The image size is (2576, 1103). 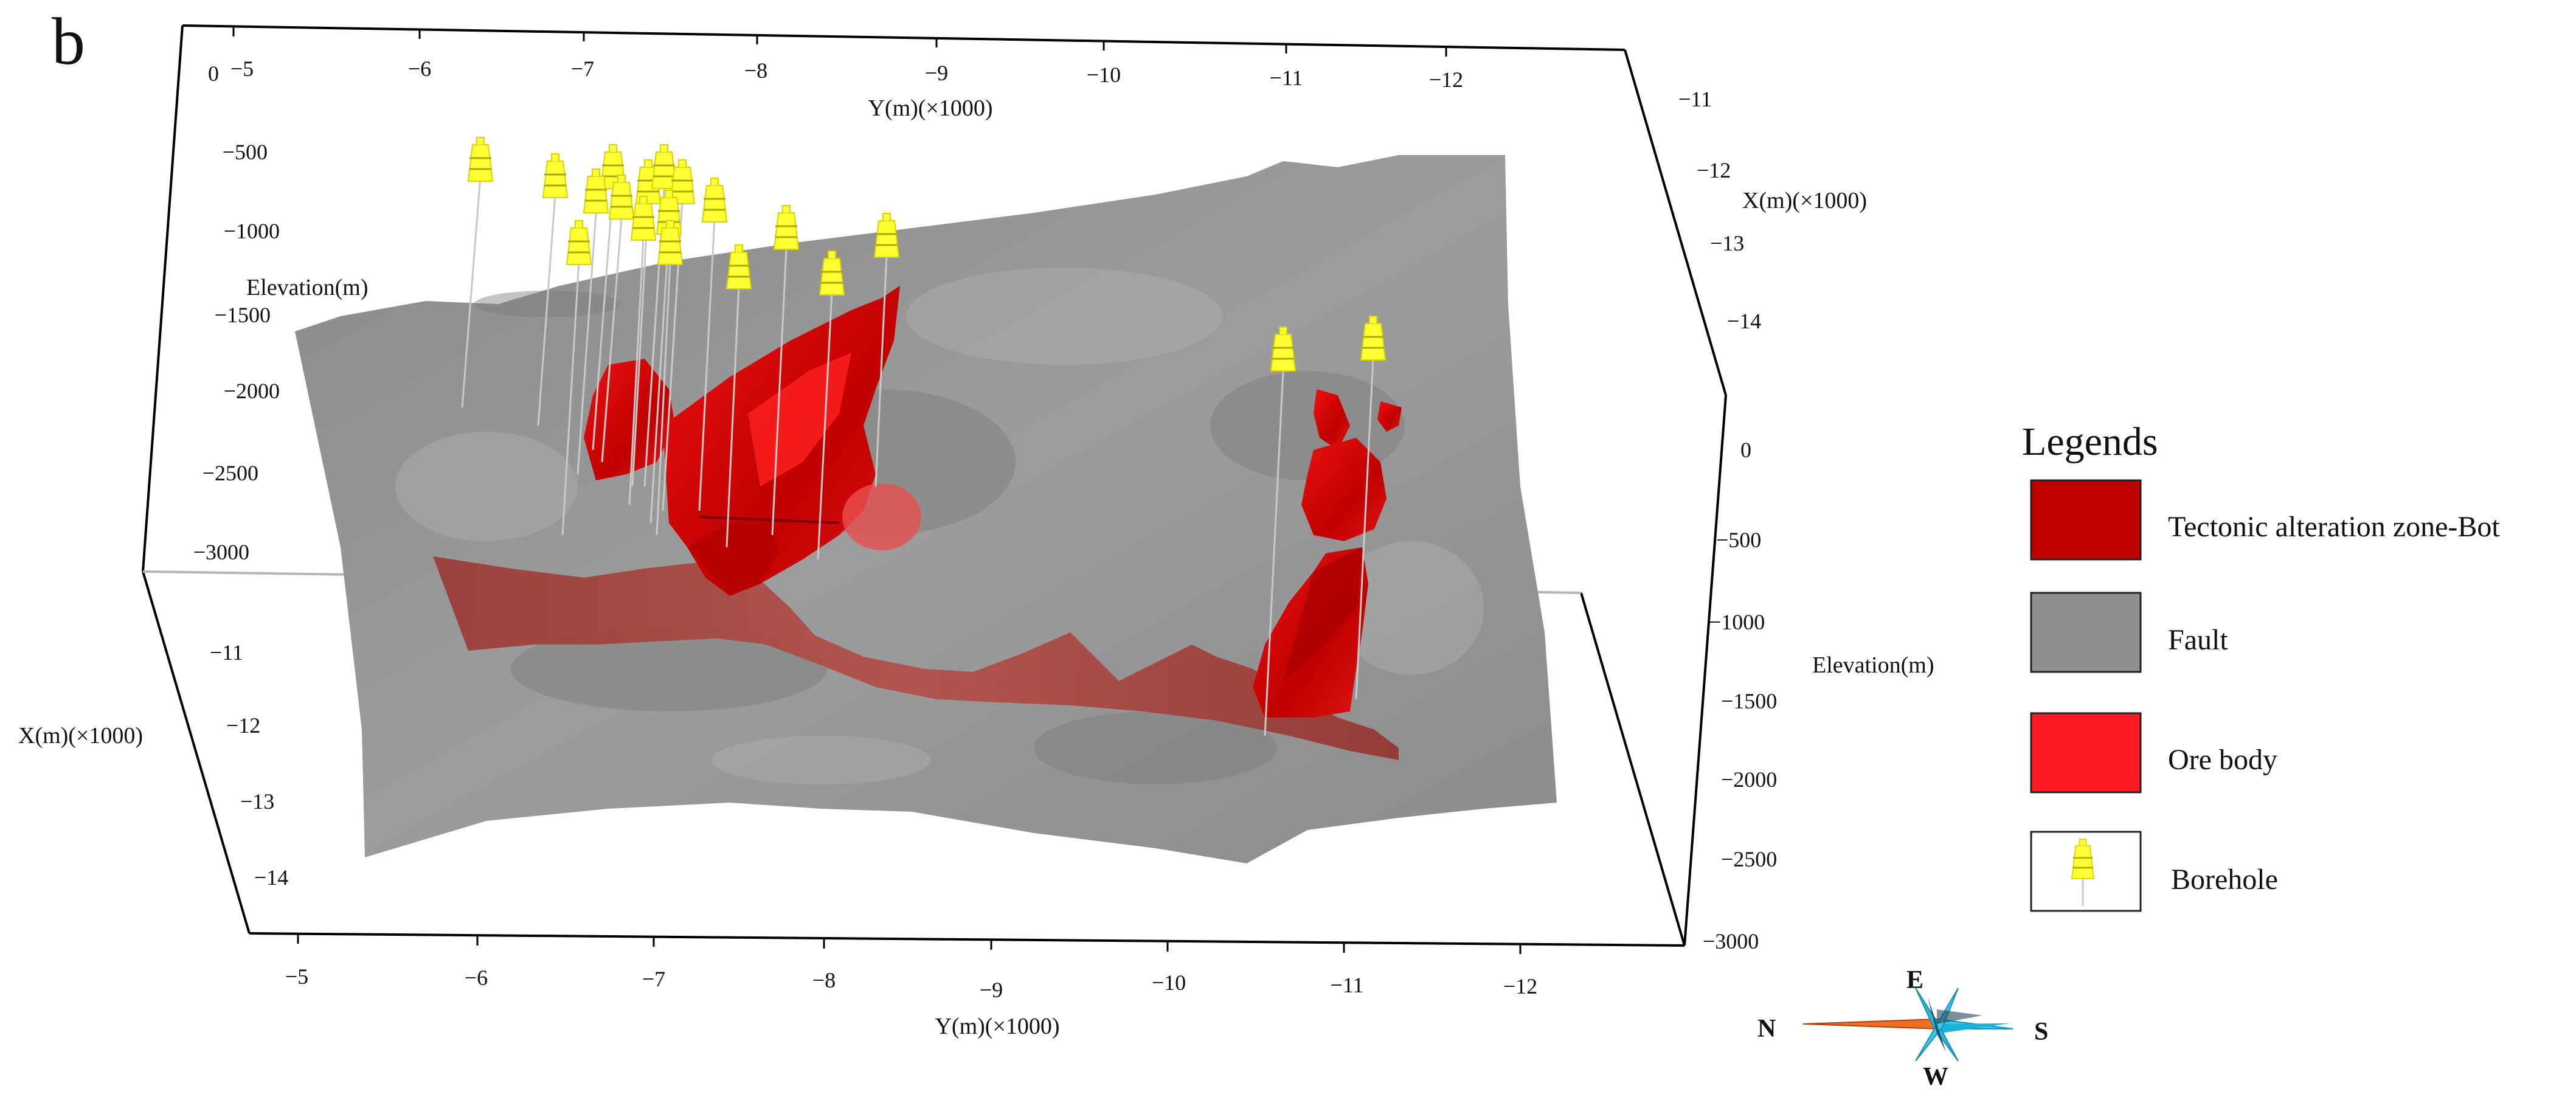 What do you see at coordinates (2198, 640) in the screenshot?
I see `legend-label-fault: Fault` at bounding box center [2198, 640].